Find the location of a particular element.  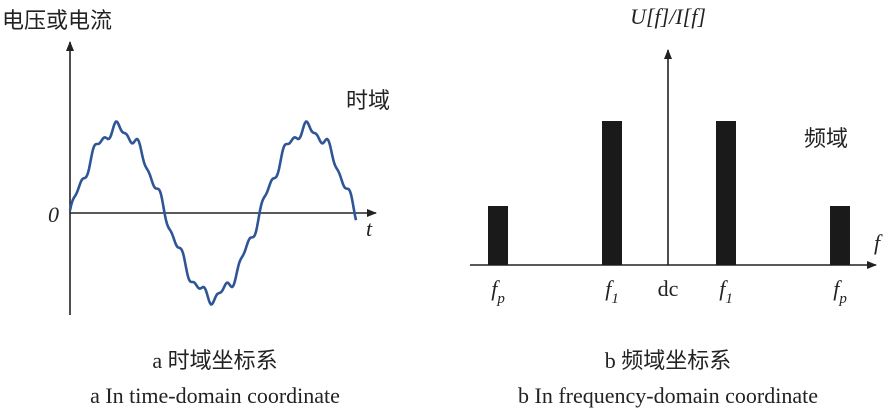

x-axis-label: f is located at coordinates (878, 242).